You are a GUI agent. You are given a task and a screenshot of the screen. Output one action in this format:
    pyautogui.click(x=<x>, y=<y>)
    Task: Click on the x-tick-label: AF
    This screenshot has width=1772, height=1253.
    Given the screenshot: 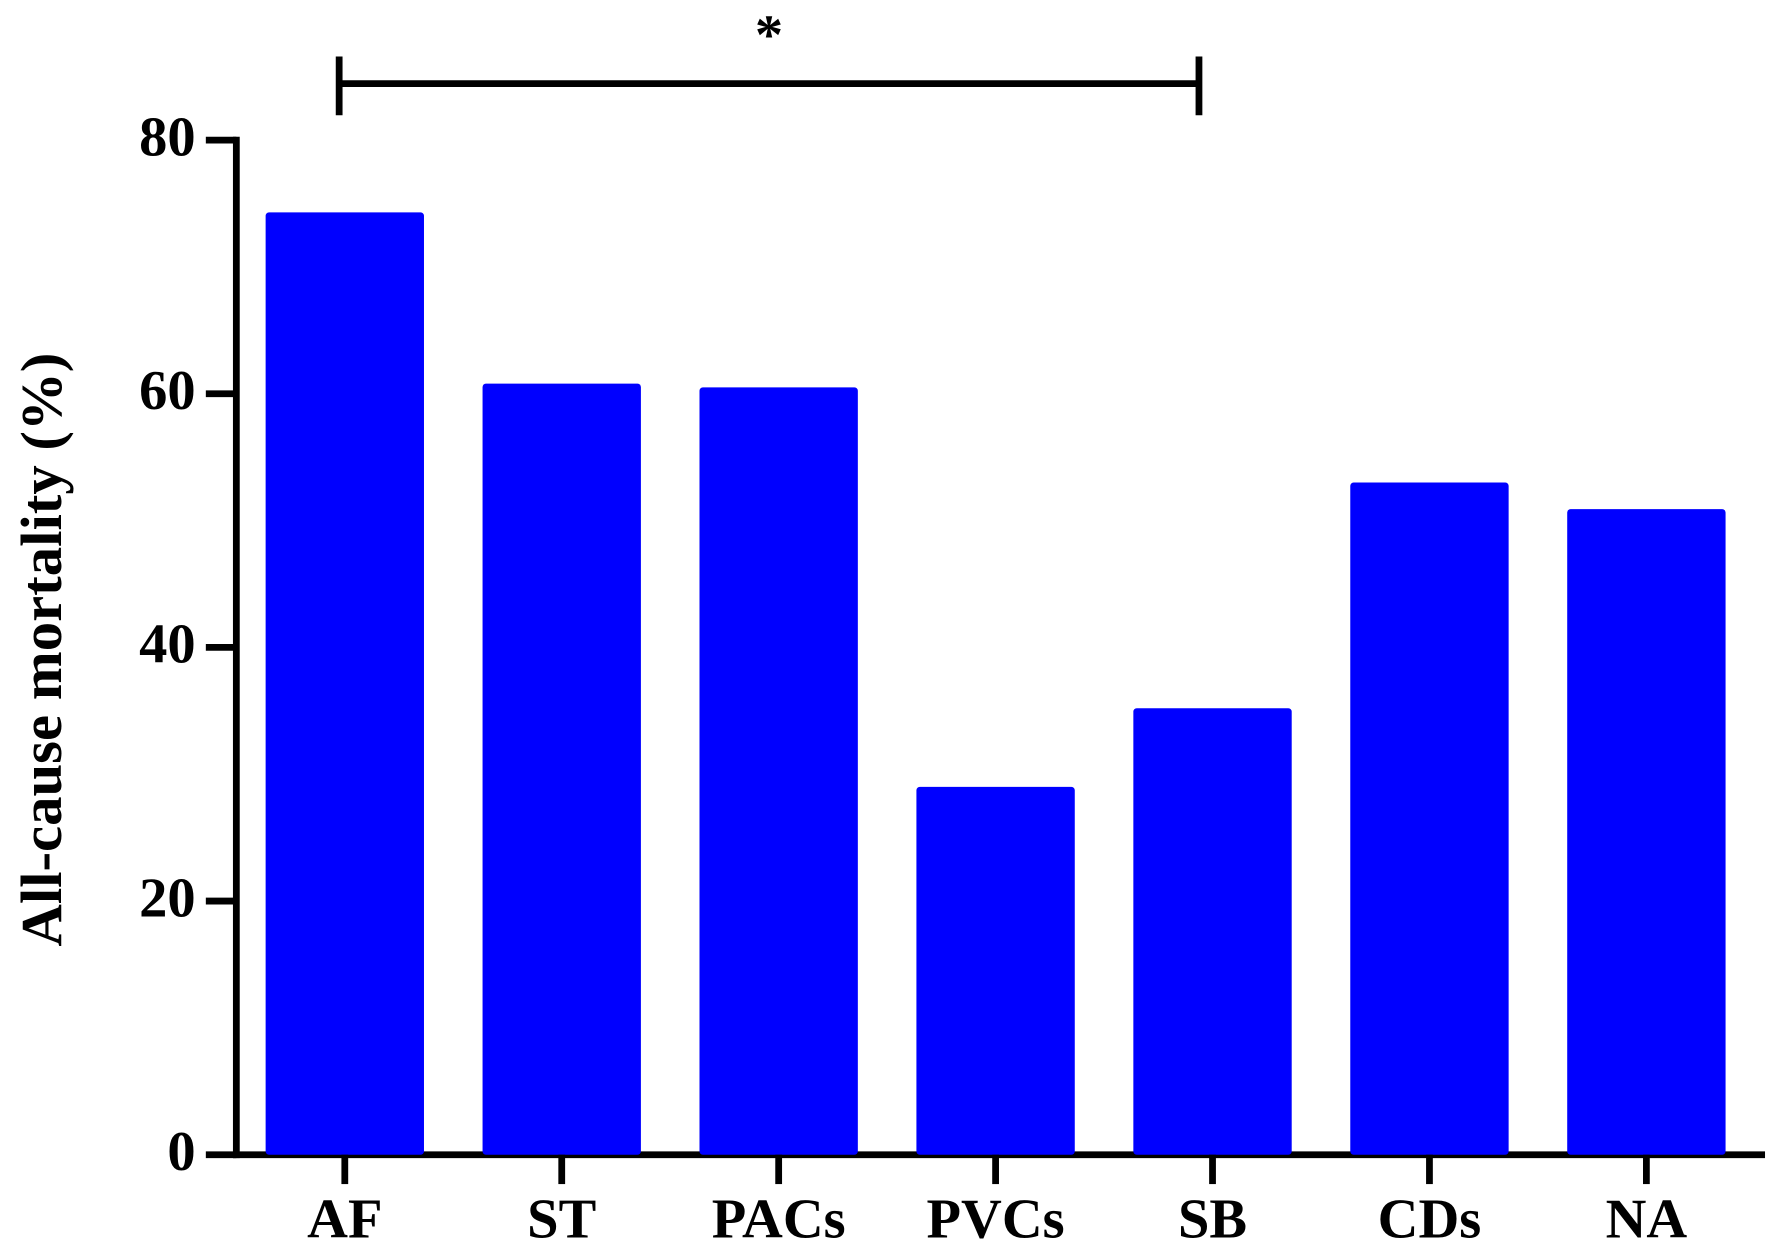 What is the action you would take?
    pyautogui.click(x=344, y=1220)
    